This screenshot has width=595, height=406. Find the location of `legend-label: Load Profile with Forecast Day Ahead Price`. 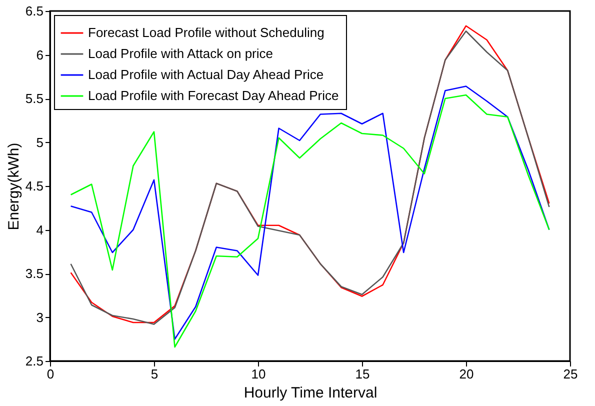

legend-label: Load Profile with Forecast Day Ahead Price is located at coordinates (213, 95).